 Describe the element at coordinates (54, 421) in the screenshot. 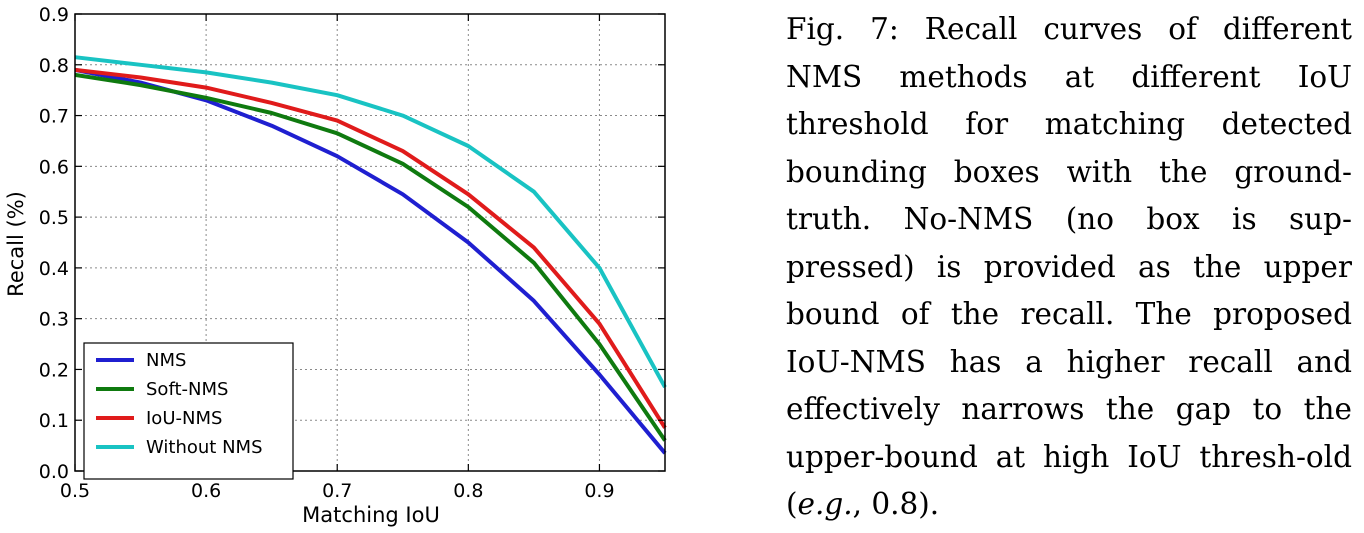

I see `y-tick-label: 0.1` at that location.